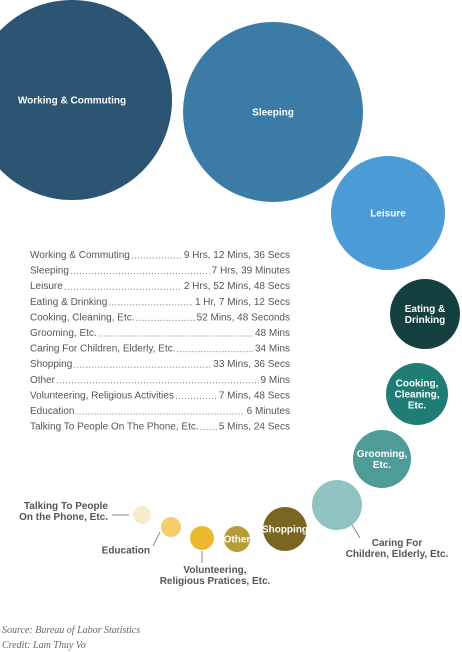 This screenshot has width=462, height=652. What do you see at coordinates (80, 255) in the screenshot?
I see `row-name: Working & Commuting` at bounding box center [80, 255].